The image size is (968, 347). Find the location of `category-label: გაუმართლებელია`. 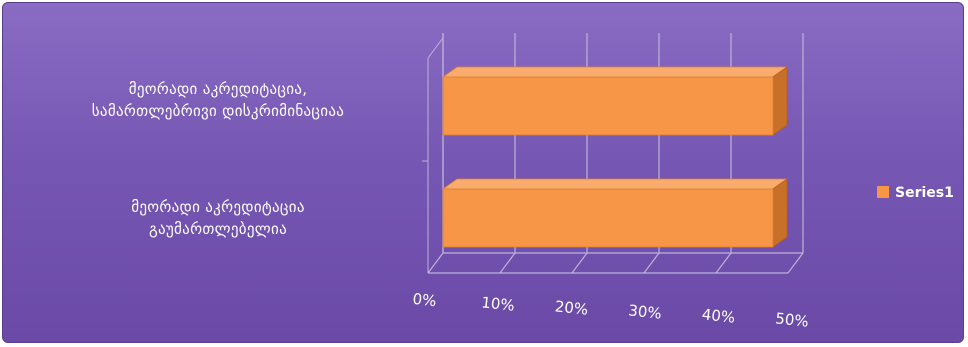

category-label: გაუმართლებელია is located at coordinates (218, 229).